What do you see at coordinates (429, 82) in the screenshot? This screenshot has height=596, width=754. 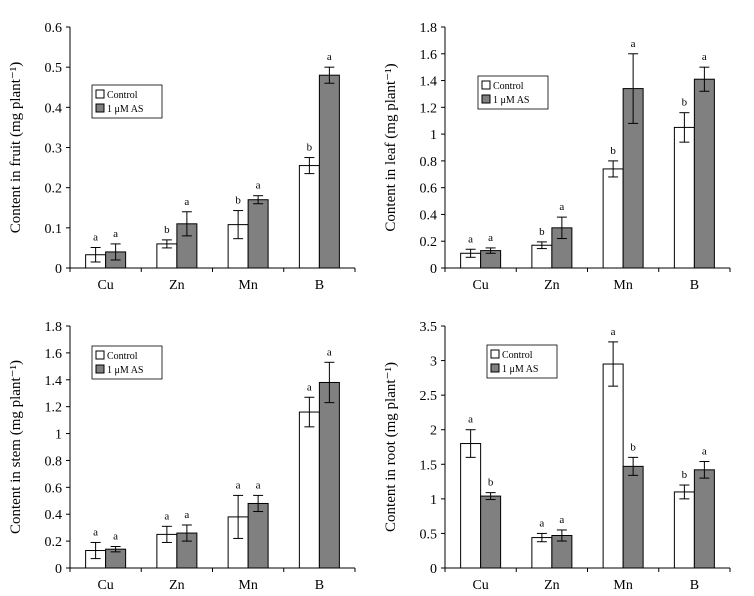 I see `y-tick-label: 1.4` at bounding box center [429, 82].